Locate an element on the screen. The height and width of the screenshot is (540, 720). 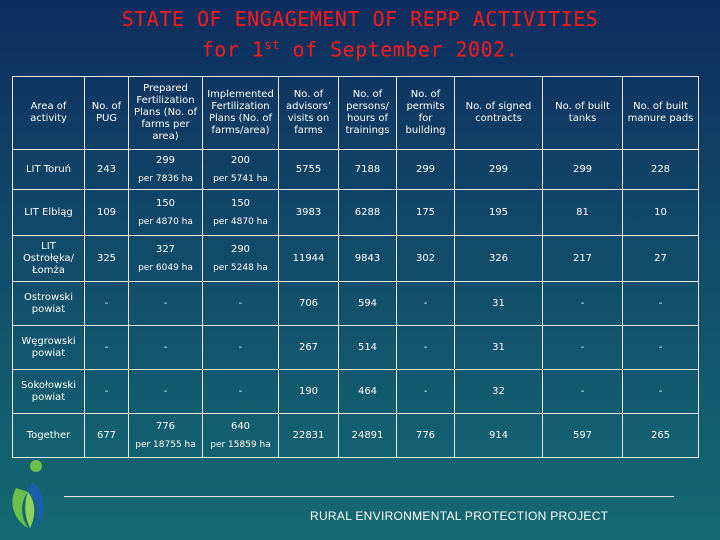
cell-persons: 594 is located at coordinates (367, 303).